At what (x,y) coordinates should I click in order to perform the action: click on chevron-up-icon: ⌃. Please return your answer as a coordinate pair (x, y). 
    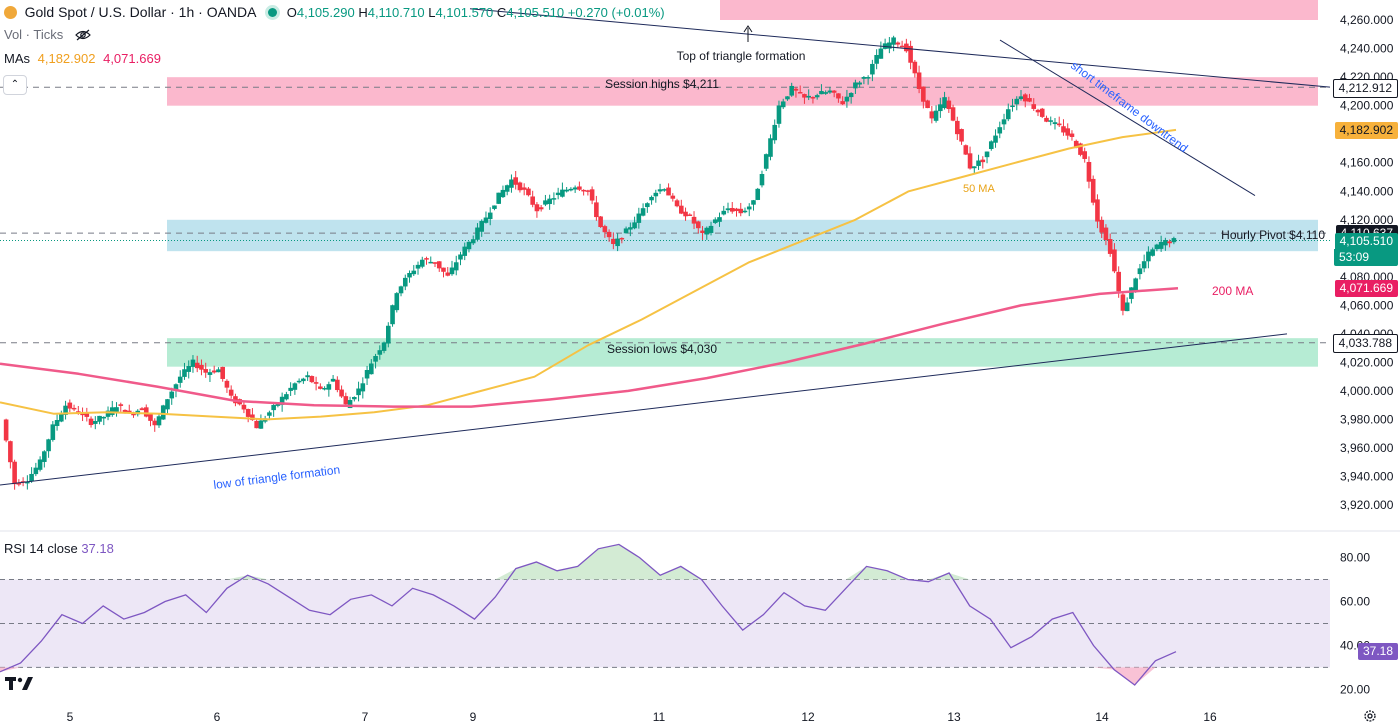
    Looking at the image, I should click on (15, 84).